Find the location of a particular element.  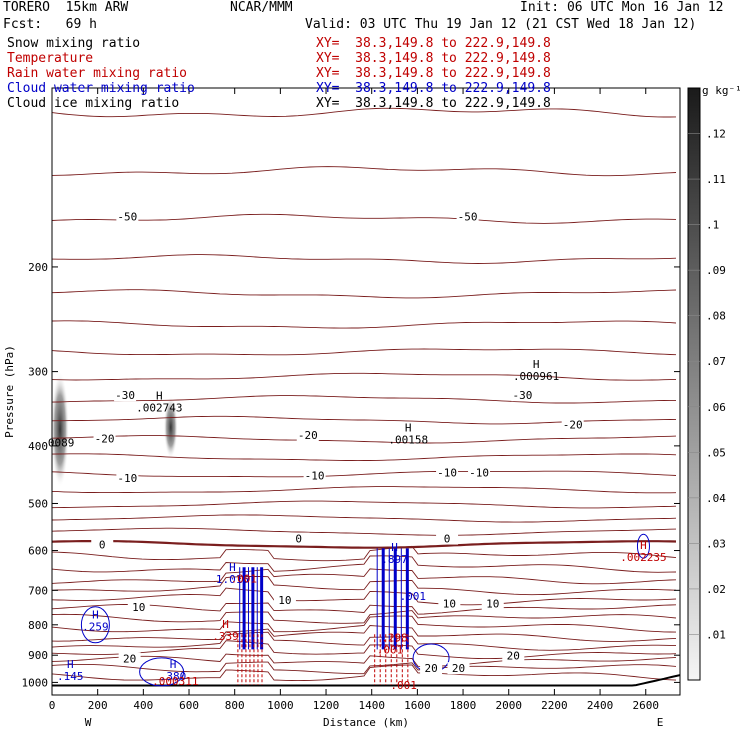

maximum-value: .000961 is located at coordinates (536, 376).